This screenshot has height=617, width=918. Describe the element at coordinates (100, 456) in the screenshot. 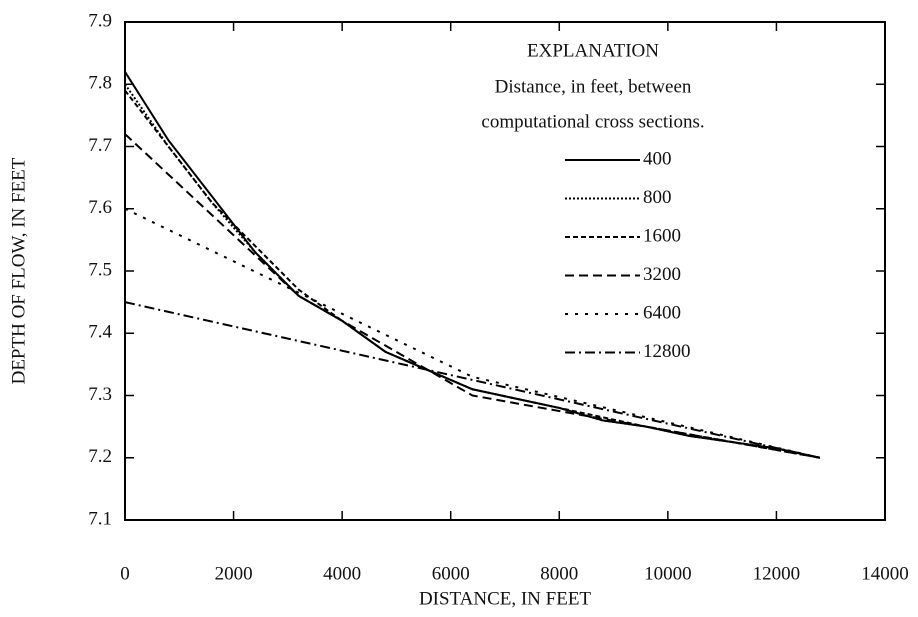

I see `y-tick-label: 7.2` at that location.